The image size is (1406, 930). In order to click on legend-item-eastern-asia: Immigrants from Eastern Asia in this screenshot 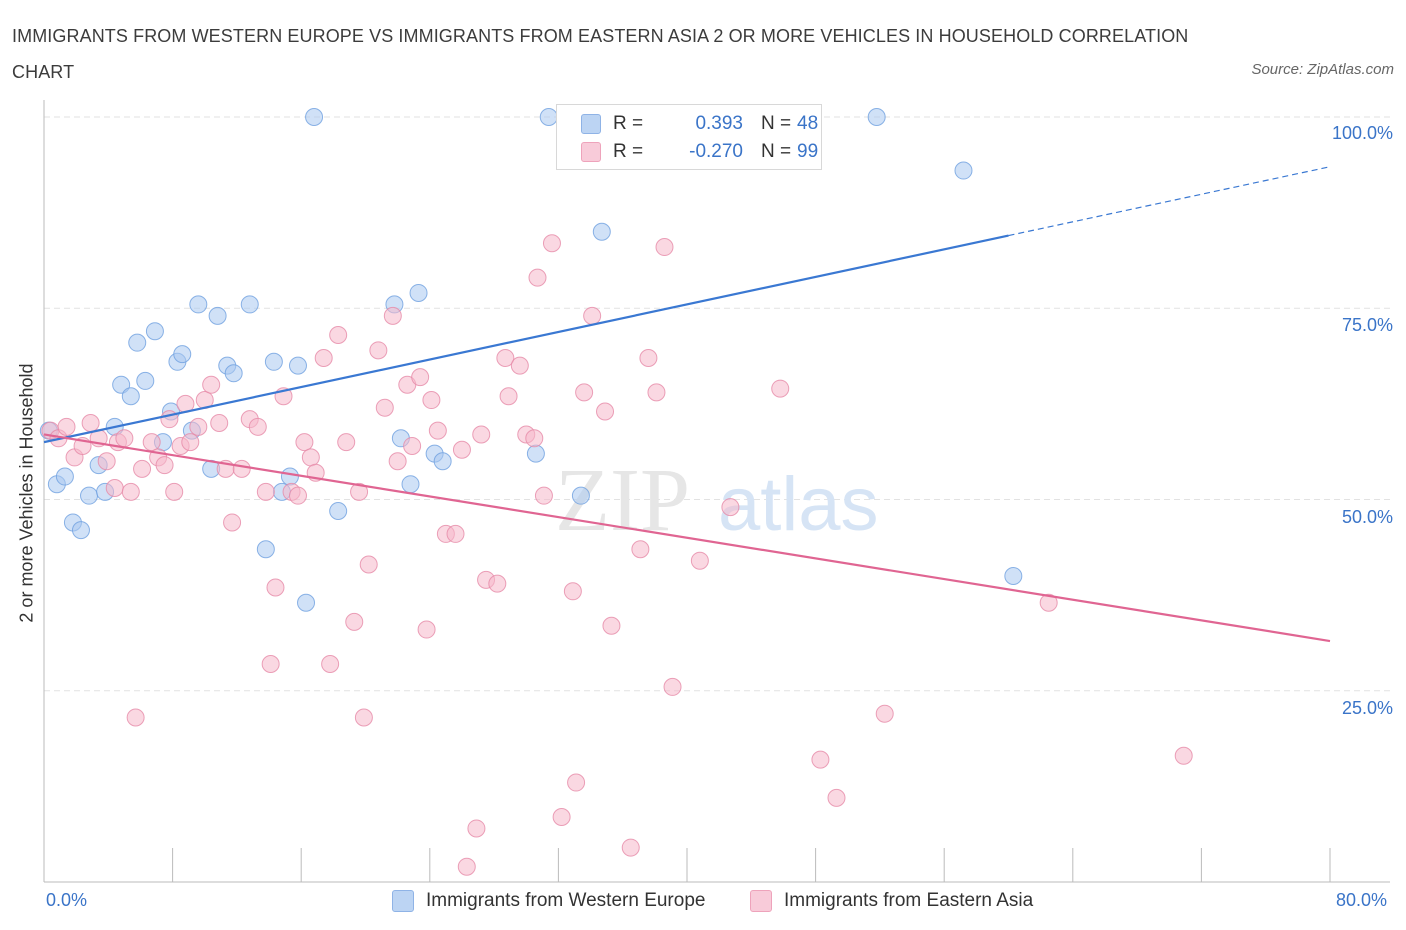, I will do `click(891, 901)`.